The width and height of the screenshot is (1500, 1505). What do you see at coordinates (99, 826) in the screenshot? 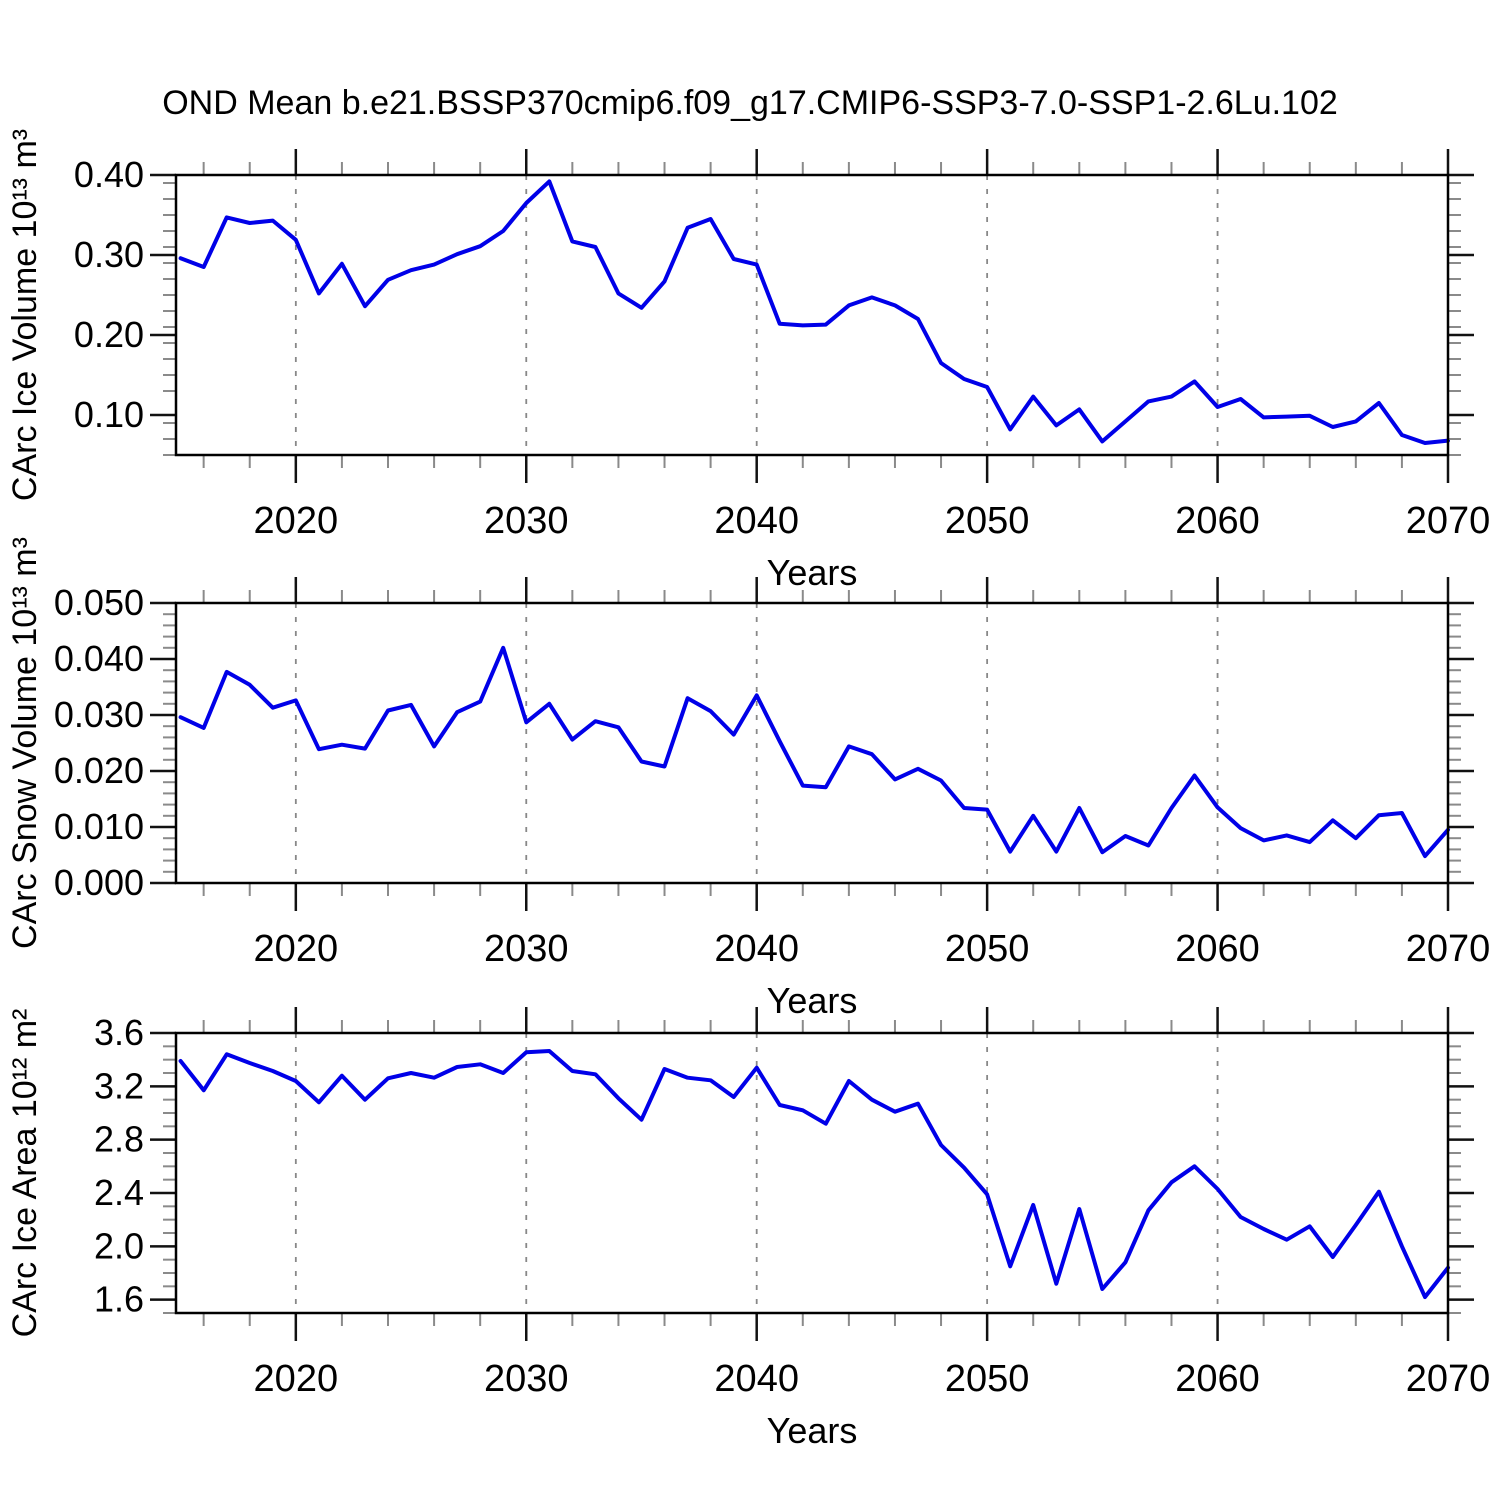
I see `y-tick-label: 0.010` at bounding box center [99, 826].